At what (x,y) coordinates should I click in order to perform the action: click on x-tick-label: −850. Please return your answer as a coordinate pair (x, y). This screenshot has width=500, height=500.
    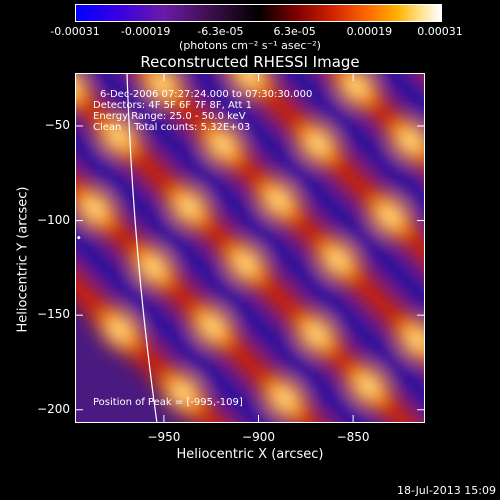
    Looking at the image, I should click on (353, 437).